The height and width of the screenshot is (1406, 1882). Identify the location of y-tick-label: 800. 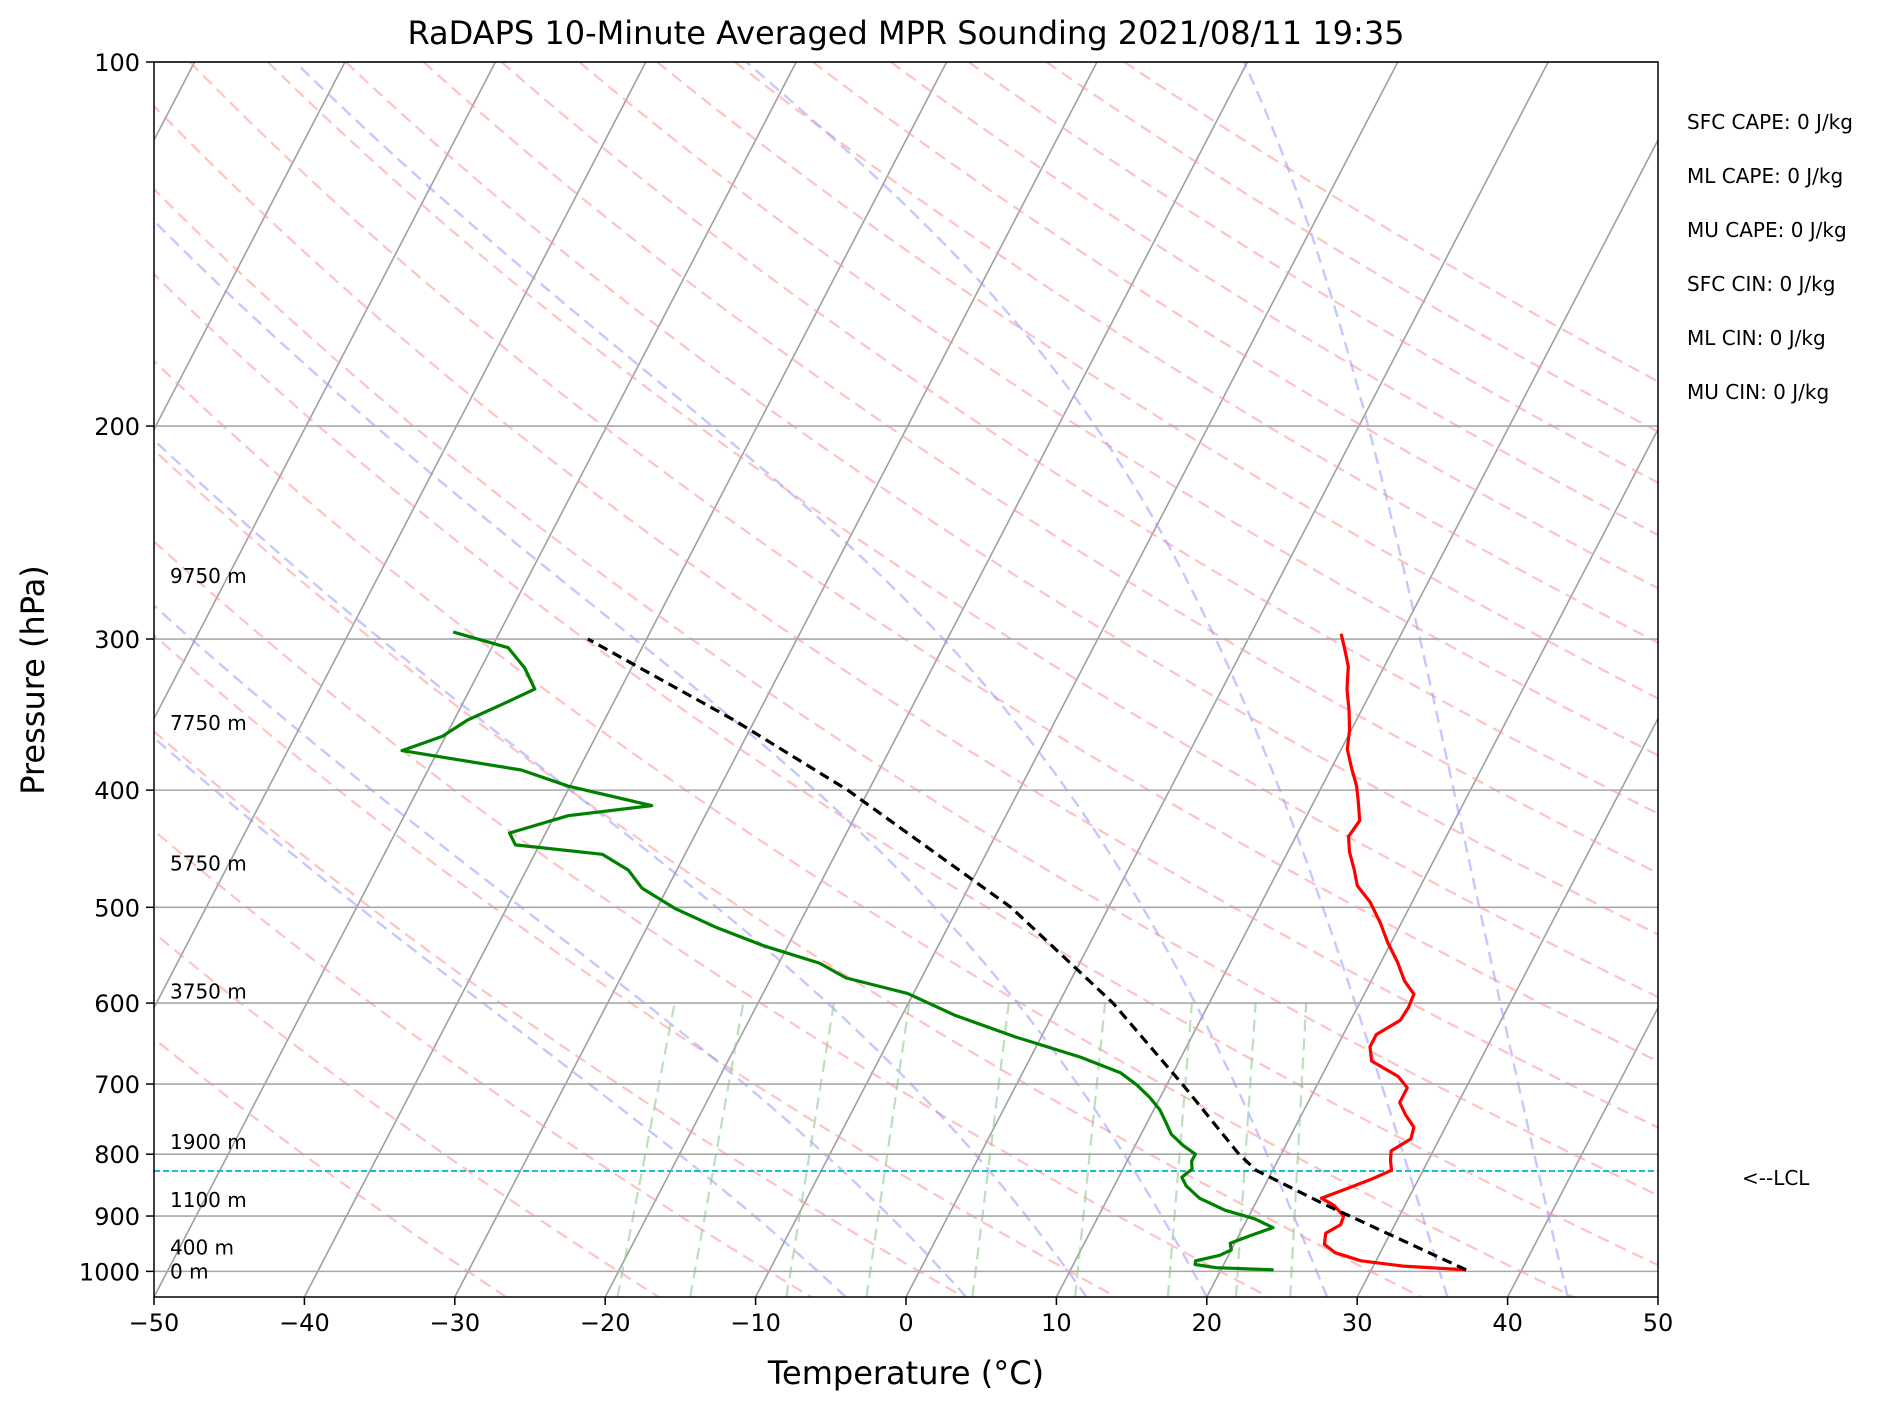
(117, 1155).